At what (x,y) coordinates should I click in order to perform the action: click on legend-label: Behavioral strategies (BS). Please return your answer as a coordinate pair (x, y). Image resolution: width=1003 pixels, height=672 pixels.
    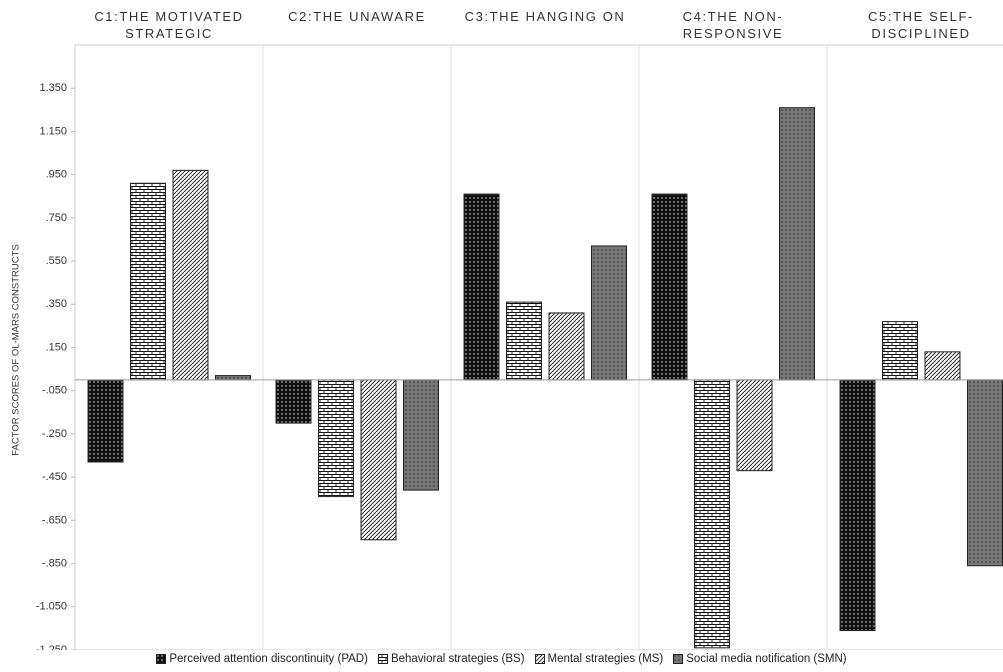
    Looking at the image, I should click on (457, 659).